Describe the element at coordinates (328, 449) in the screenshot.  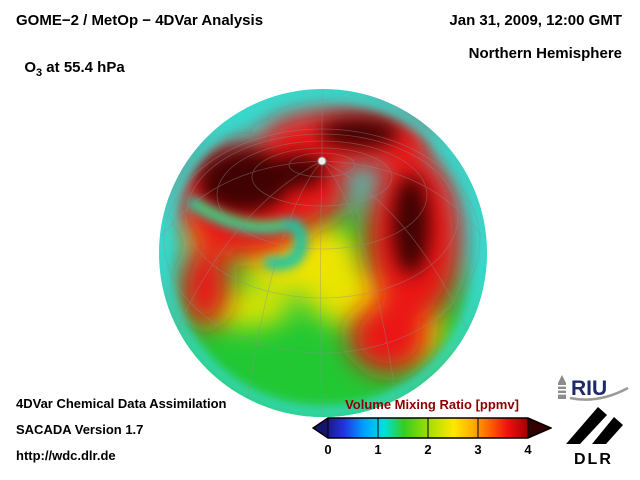
I see `colorbar-tick-0: 0` at that location.